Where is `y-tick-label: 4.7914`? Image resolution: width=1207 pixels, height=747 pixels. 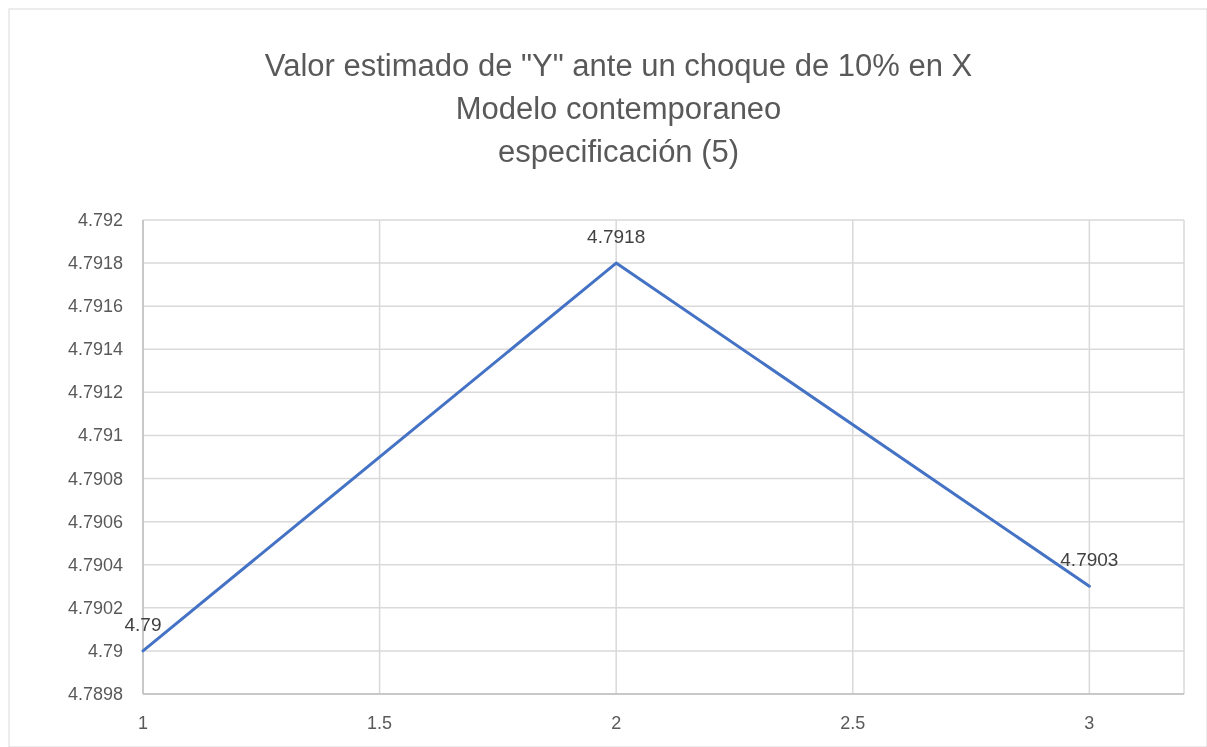 y-tick-label: 4.7914 is located at coordinates (95, 349).